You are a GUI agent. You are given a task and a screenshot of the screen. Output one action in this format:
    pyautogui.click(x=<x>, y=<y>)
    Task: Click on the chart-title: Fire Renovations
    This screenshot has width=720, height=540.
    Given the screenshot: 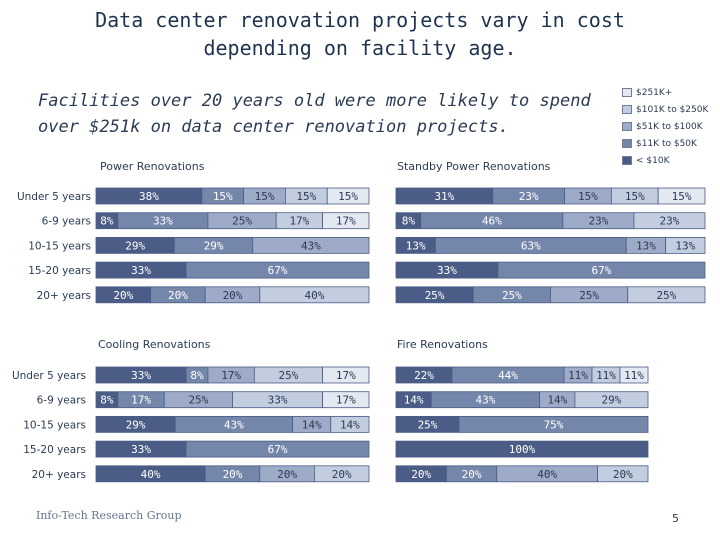 What is the action you would take?
    pyautogui.click(x=442, y=344)
    